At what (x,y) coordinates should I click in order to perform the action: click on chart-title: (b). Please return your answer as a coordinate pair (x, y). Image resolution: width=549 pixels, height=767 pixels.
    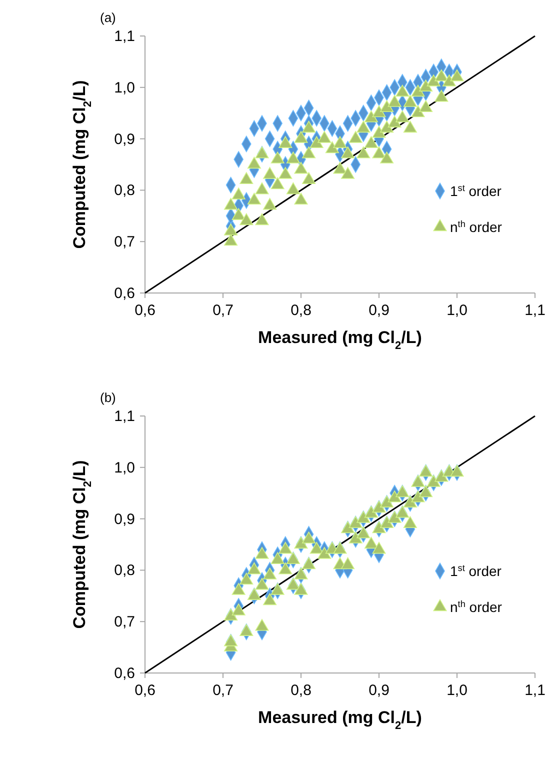
    Looking at the image, I should click on (108, 397).